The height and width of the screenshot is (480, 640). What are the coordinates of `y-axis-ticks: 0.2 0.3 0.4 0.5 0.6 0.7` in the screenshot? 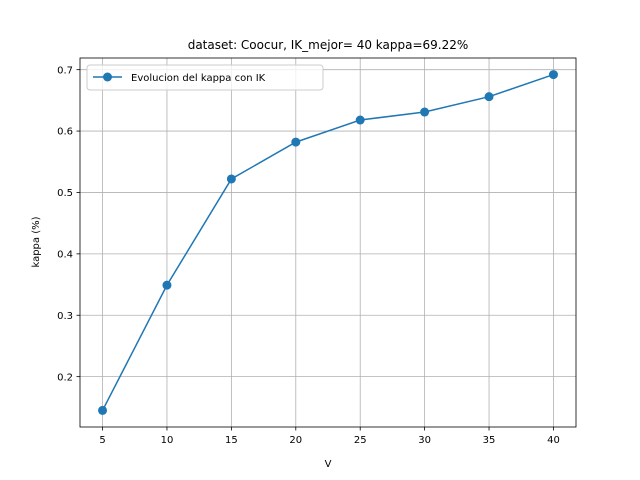 It's located at (68, 224).